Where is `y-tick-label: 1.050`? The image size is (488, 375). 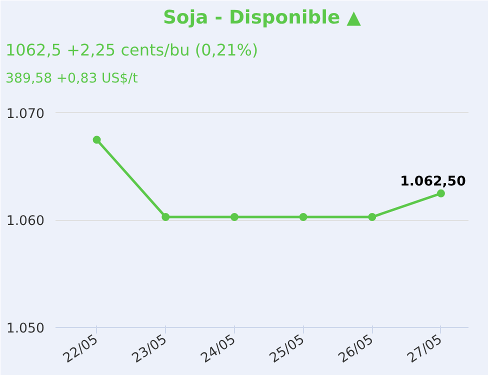 y-tick-label: 1.050 is located at coordinates (25, 329).